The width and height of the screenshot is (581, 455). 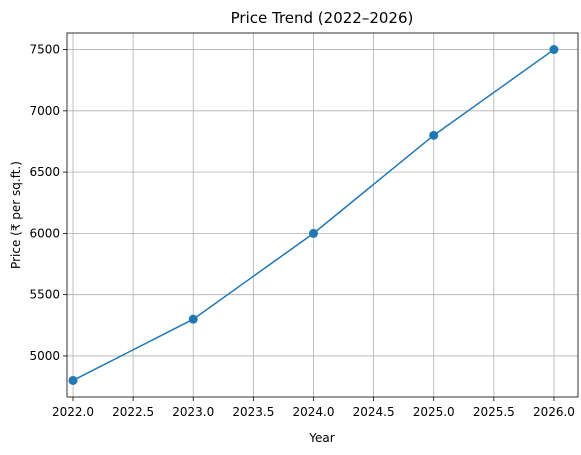 What do you see at coordinates (48, 203) in the screenshot?
I see `y-axis: 5000 5500 6000 6500 7000 7500` at bounding box center [48, 203].